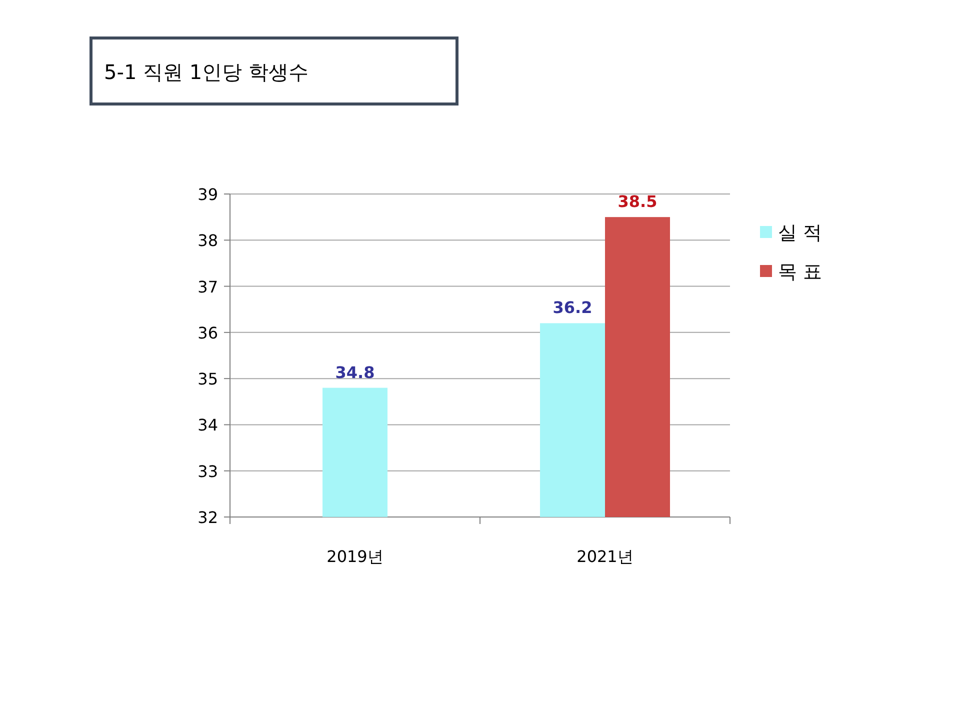  Describe the element at coordinates (208, 379) in the screenshot. I see `y-tick-label: 35` at that location.